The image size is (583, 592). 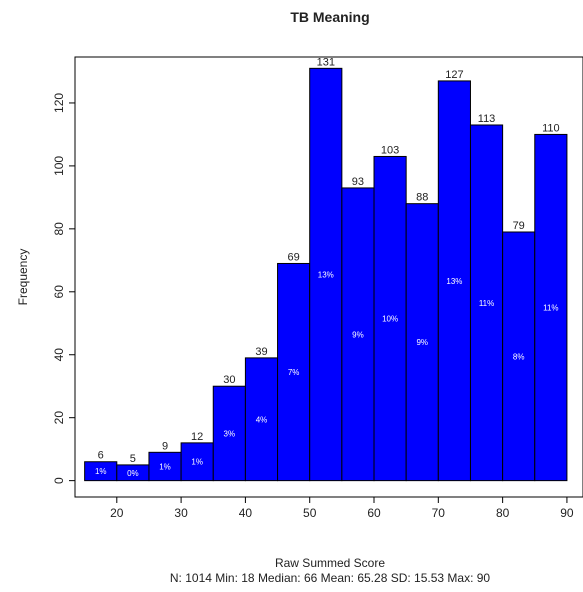 I want to click on x-tick-label: 70, so click(x=439, y=513).